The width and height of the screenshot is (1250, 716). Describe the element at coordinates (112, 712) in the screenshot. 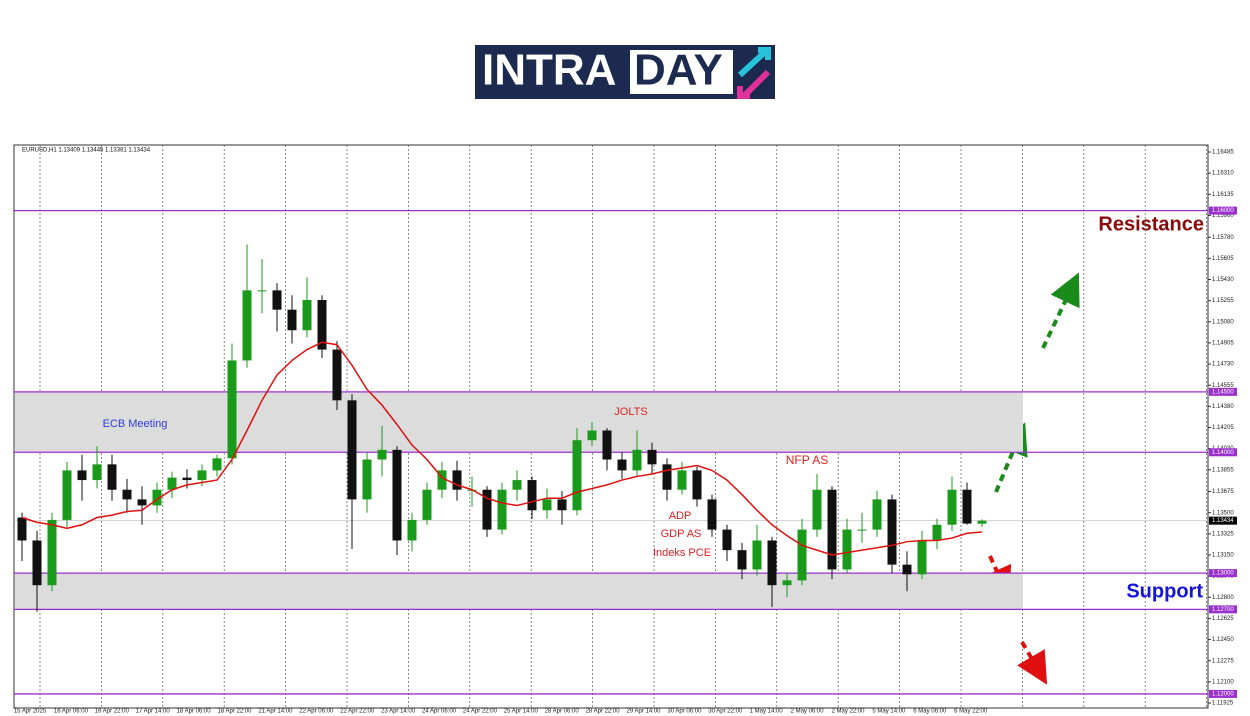

I see `x-tick-label: 16 Apr 22:00` at that location.